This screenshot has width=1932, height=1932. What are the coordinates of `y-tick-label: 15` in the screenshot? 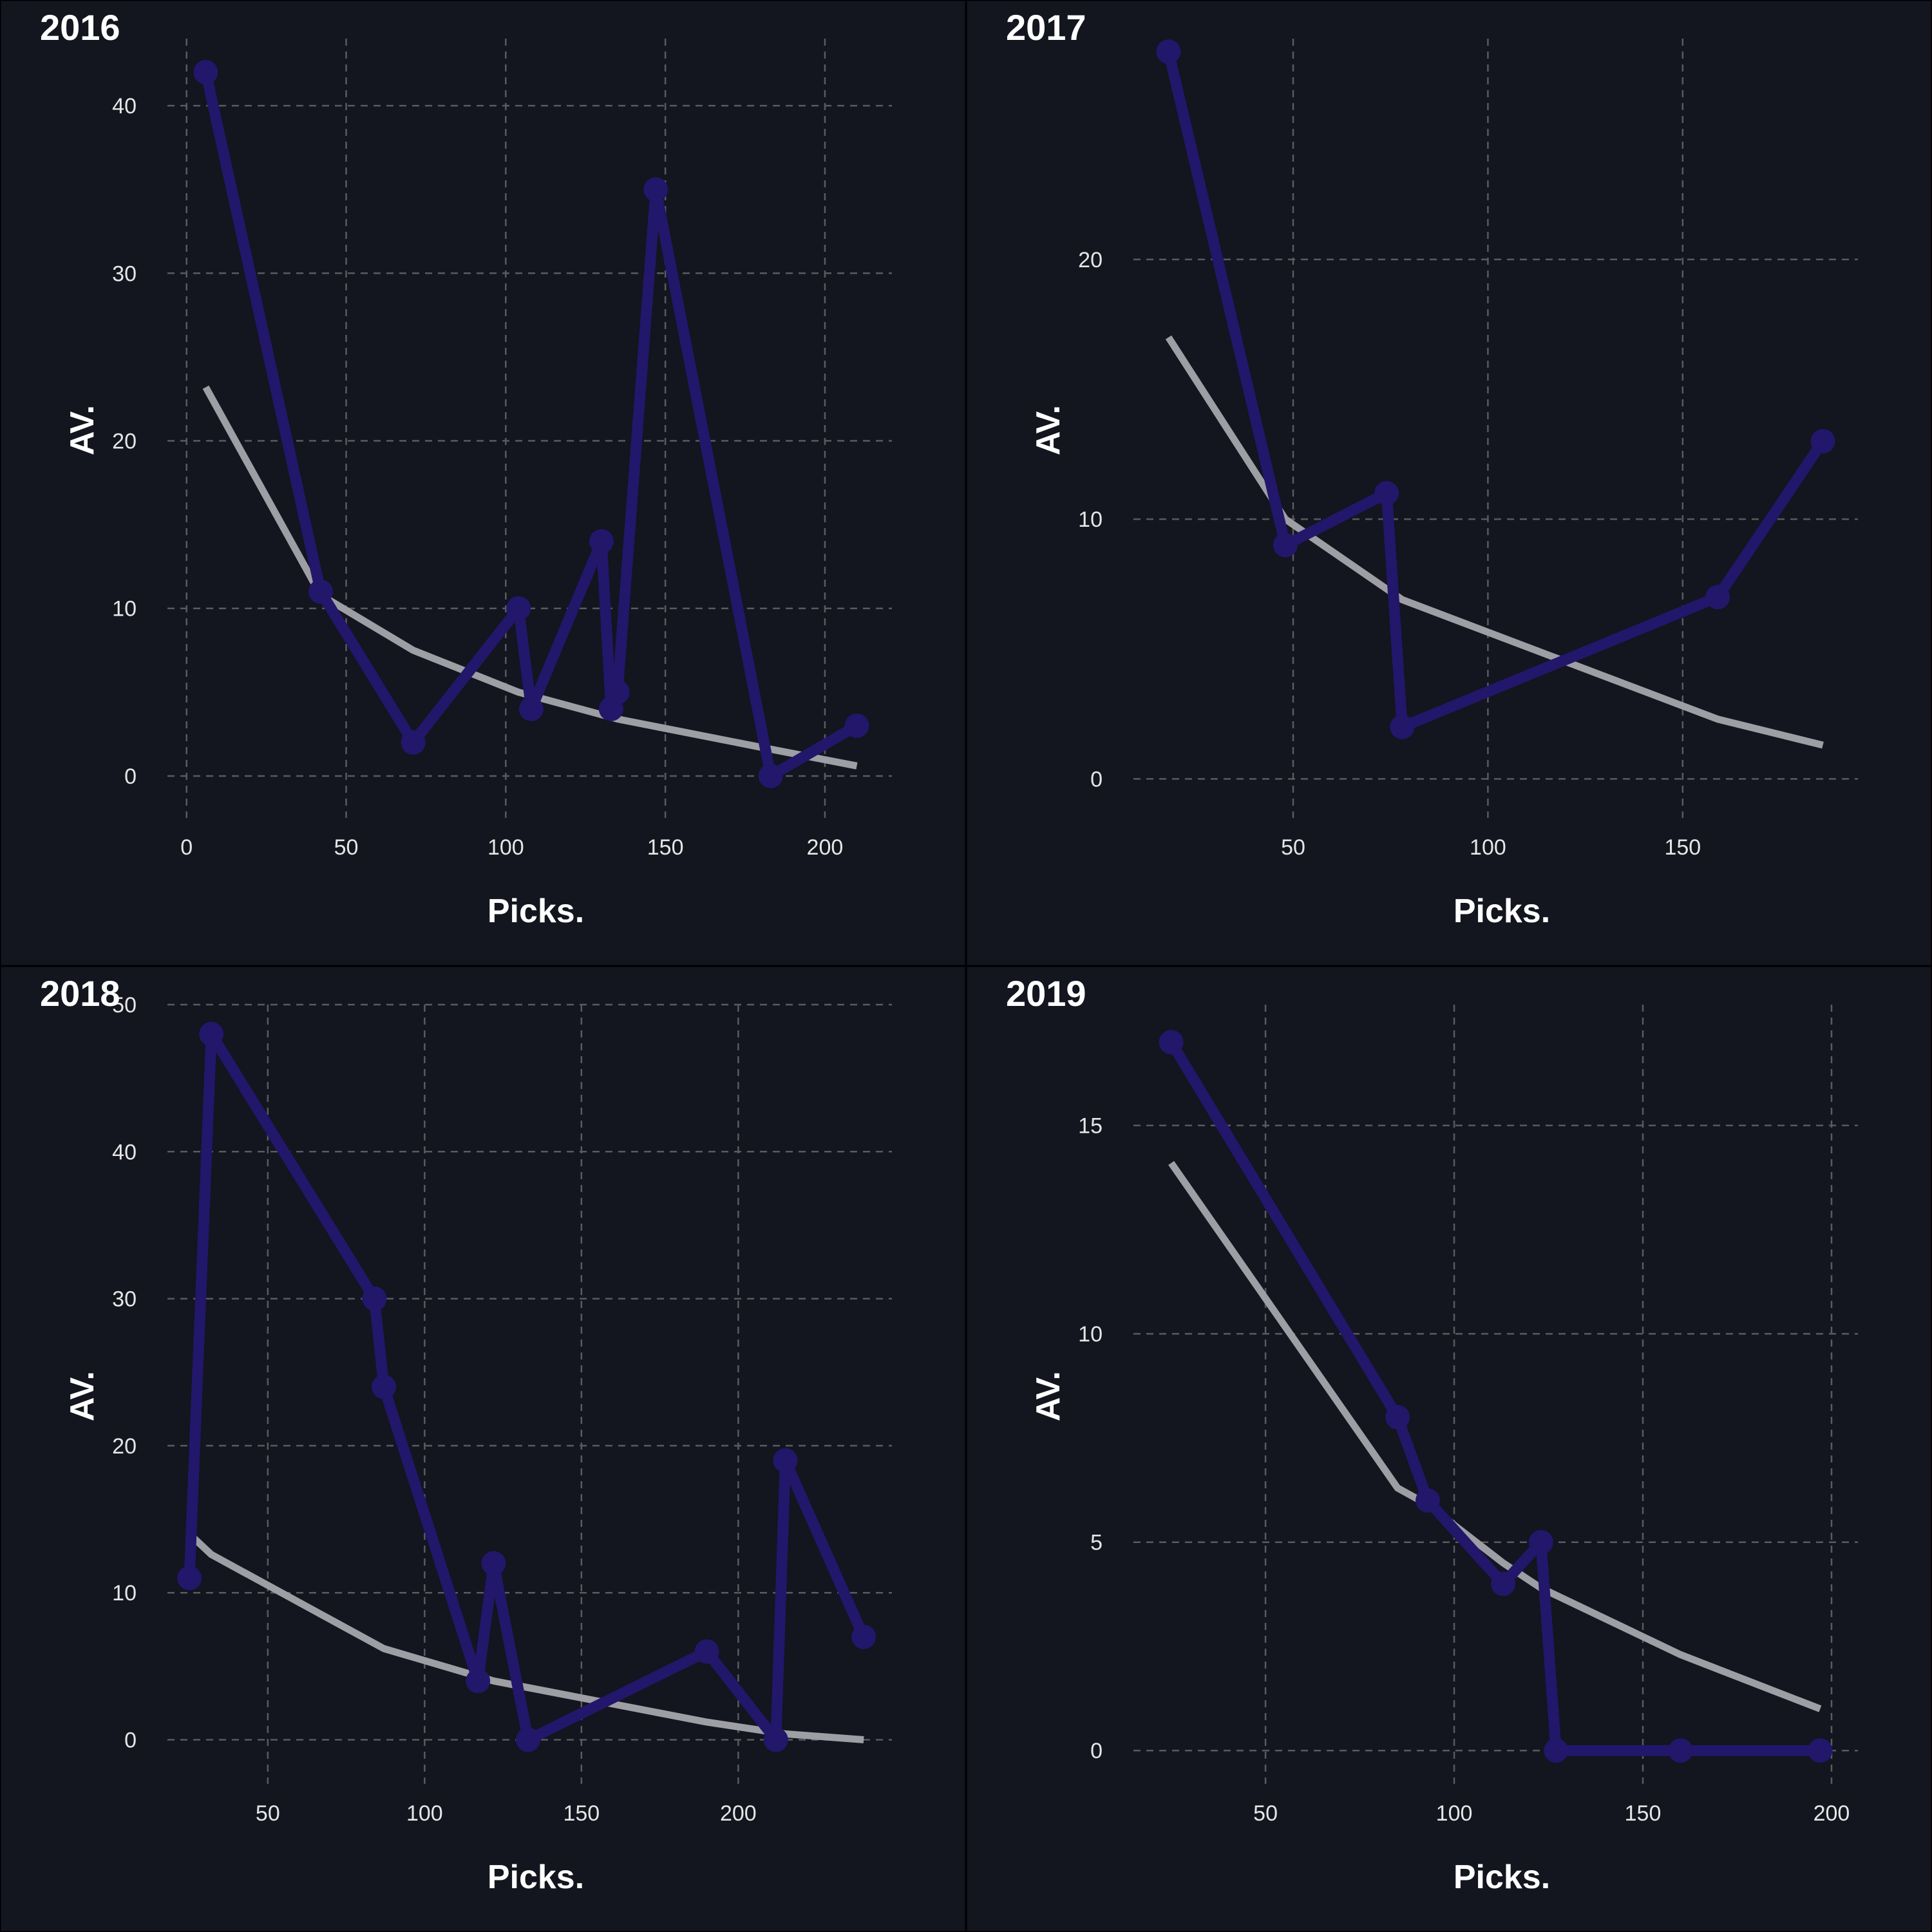 It's located at (1091, 1126).